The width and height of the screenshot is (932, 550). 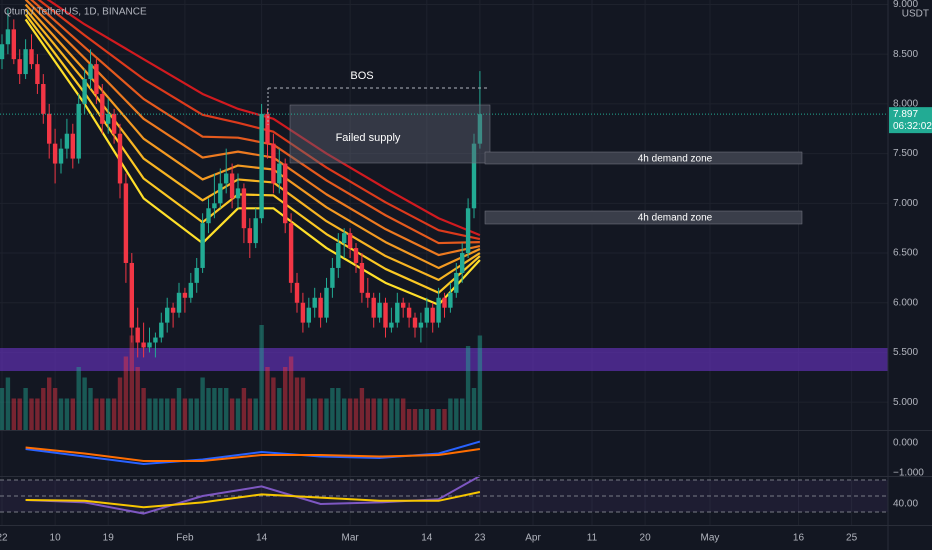 What do you see at coordinates (905, 114) in the screenshot?
I see `last-price: 7.897` at bounding box center [905, 114].